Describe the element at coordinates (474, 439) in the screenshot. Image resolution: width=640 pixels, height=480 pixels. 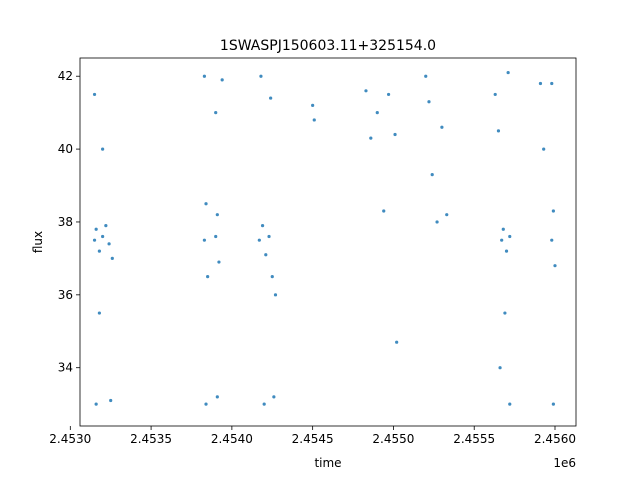
I see `x-tick-label: 2.4555` at that location.